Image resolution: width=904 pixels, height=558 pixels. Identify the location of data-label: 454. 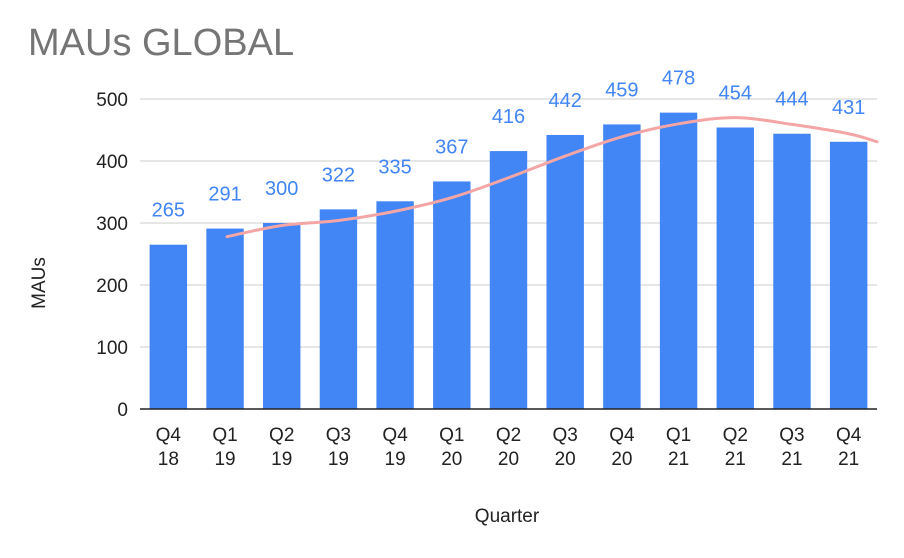
(735, 94).